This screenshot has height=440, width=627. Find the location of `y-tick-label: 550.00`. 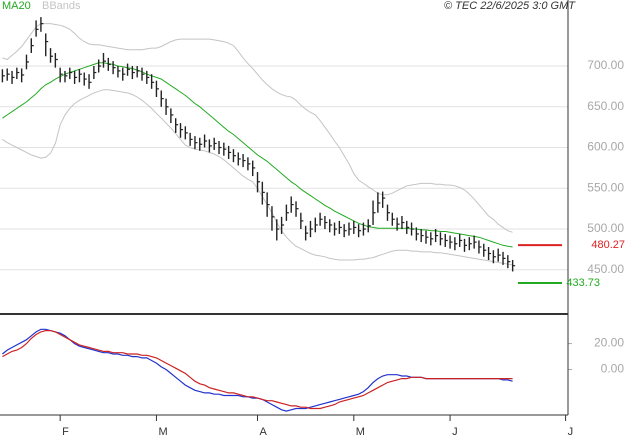

y-tick-label: 550.00 is located at coordinates (605, 187).